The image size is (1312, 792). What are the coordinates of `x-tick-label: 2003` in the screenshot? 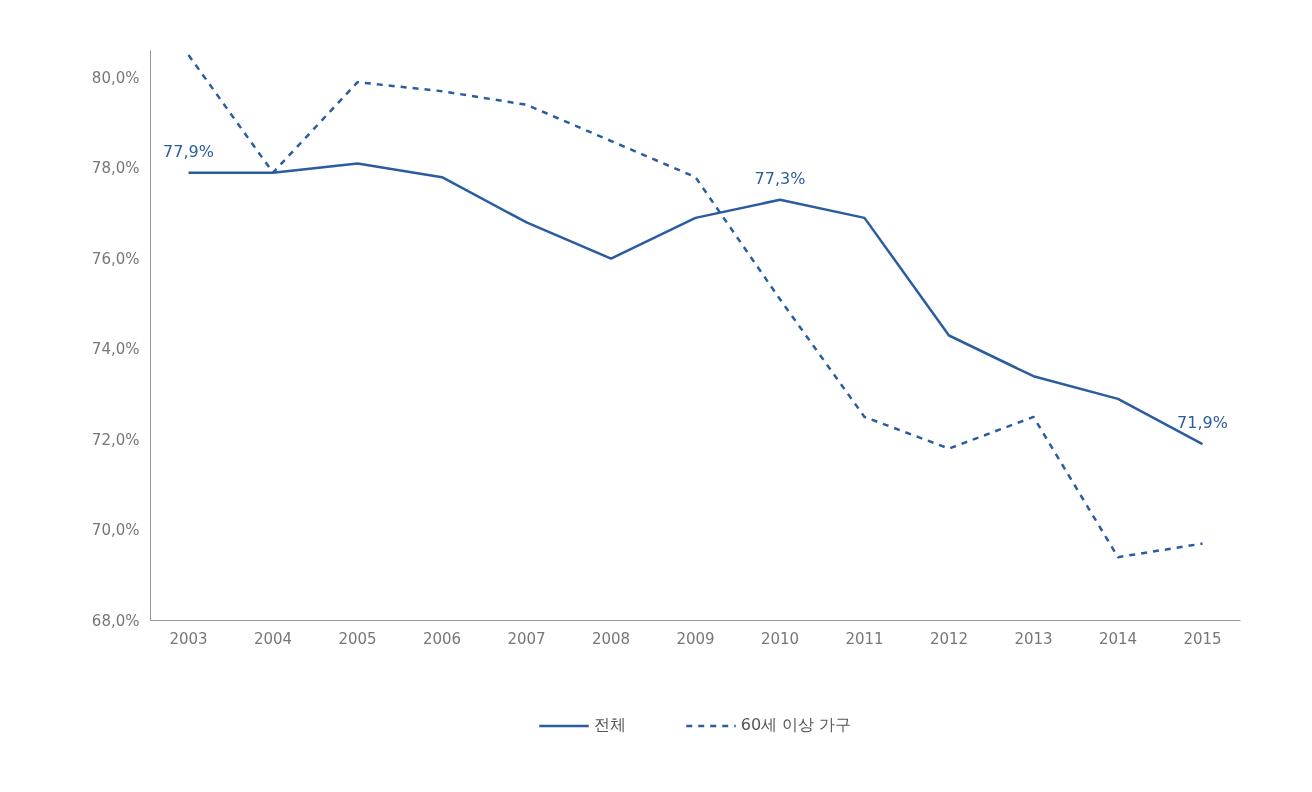 It's located at (188, 638).